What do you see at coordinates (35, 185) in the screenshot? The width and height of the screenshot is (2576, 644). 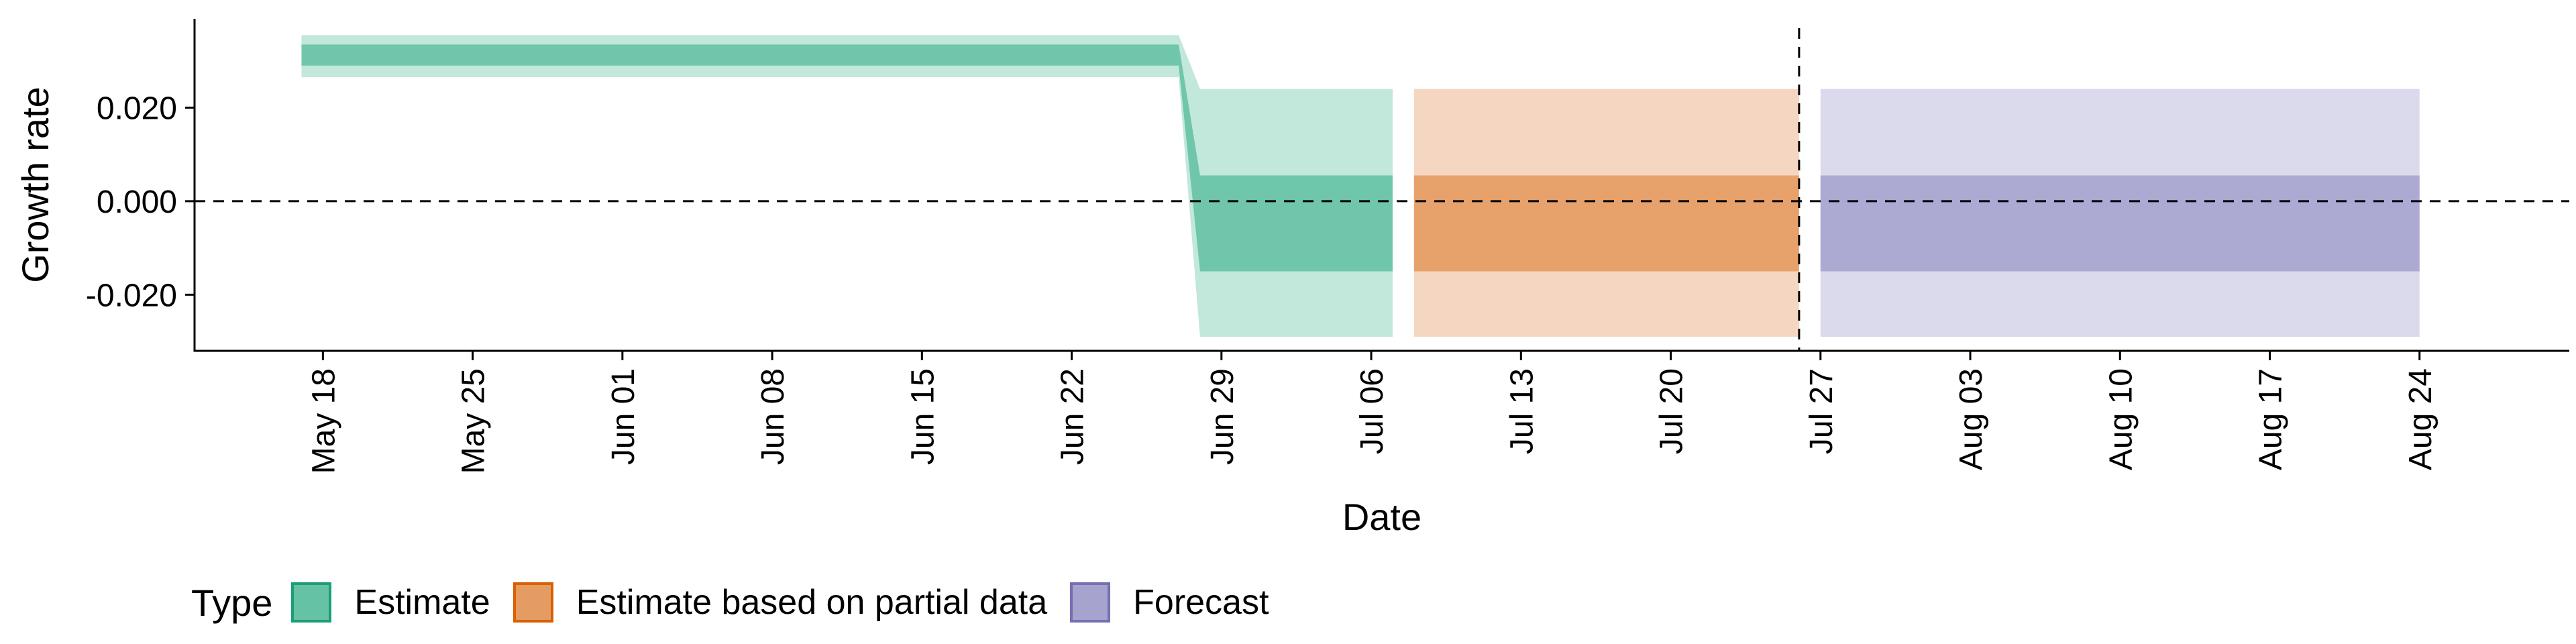 I see `y-axis-title: Growth rate` at bounding box center [35, 185].